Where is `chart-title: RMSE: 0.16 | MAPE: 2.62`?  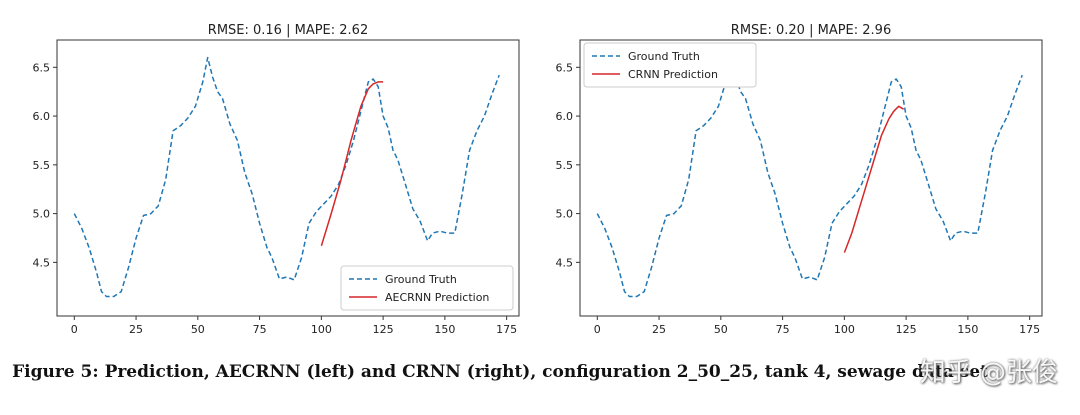 chart-title: RMSE: 0.16 | MAPE: 2.62 is located at coordinates (288, 30).